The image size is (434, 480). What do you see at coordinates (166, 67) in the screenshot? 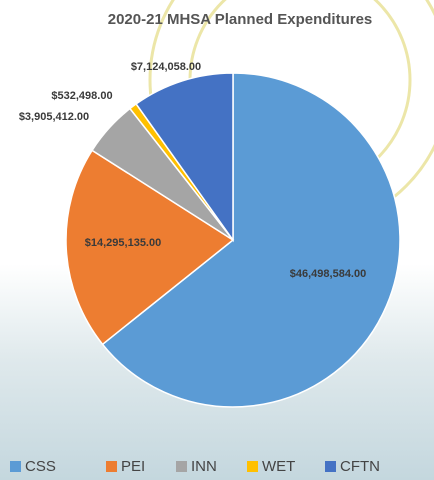
I see `data-label: $7,124,058.00` at bounding box center [166, 67].